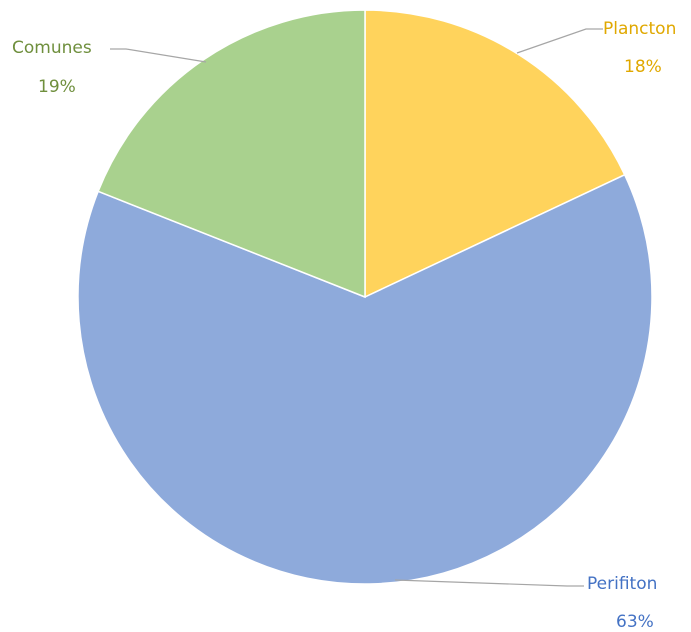 Image resolution: width=691 pixels, height=632 pixels. What do you see at coordinates (559, 41) in the screenshot?
I see `leader-line-plancton` at bounding box center [559, 41].